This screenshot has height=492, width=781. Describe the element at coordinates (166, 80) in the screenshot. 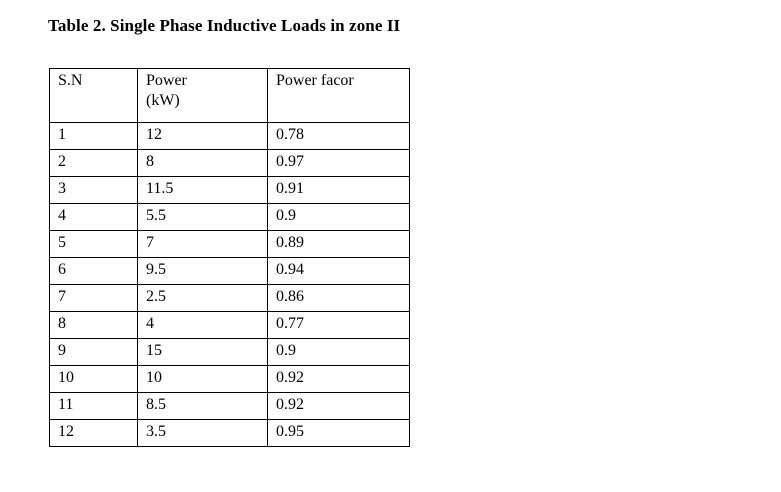

I see `column-header-power-label: Power` at that location.